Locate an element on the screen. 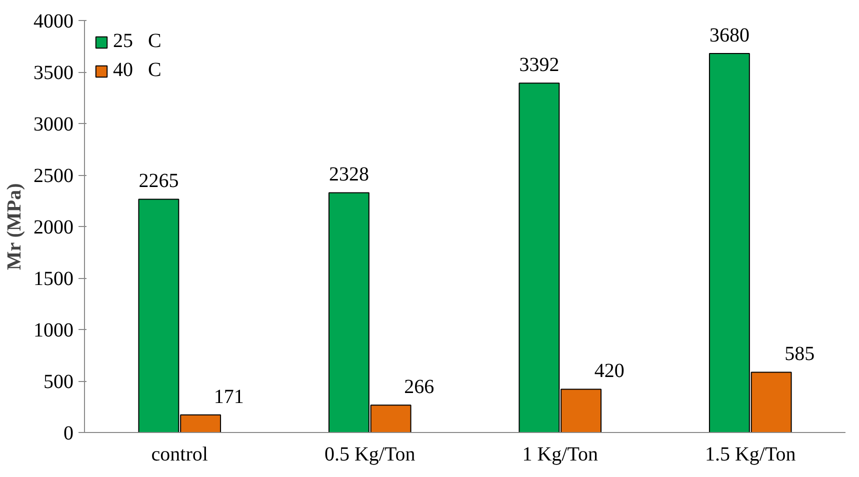 This screenshot has height=477, width=859. x-tick-label: 0.5 Kg/Ton is located at coordinates (370, 455).